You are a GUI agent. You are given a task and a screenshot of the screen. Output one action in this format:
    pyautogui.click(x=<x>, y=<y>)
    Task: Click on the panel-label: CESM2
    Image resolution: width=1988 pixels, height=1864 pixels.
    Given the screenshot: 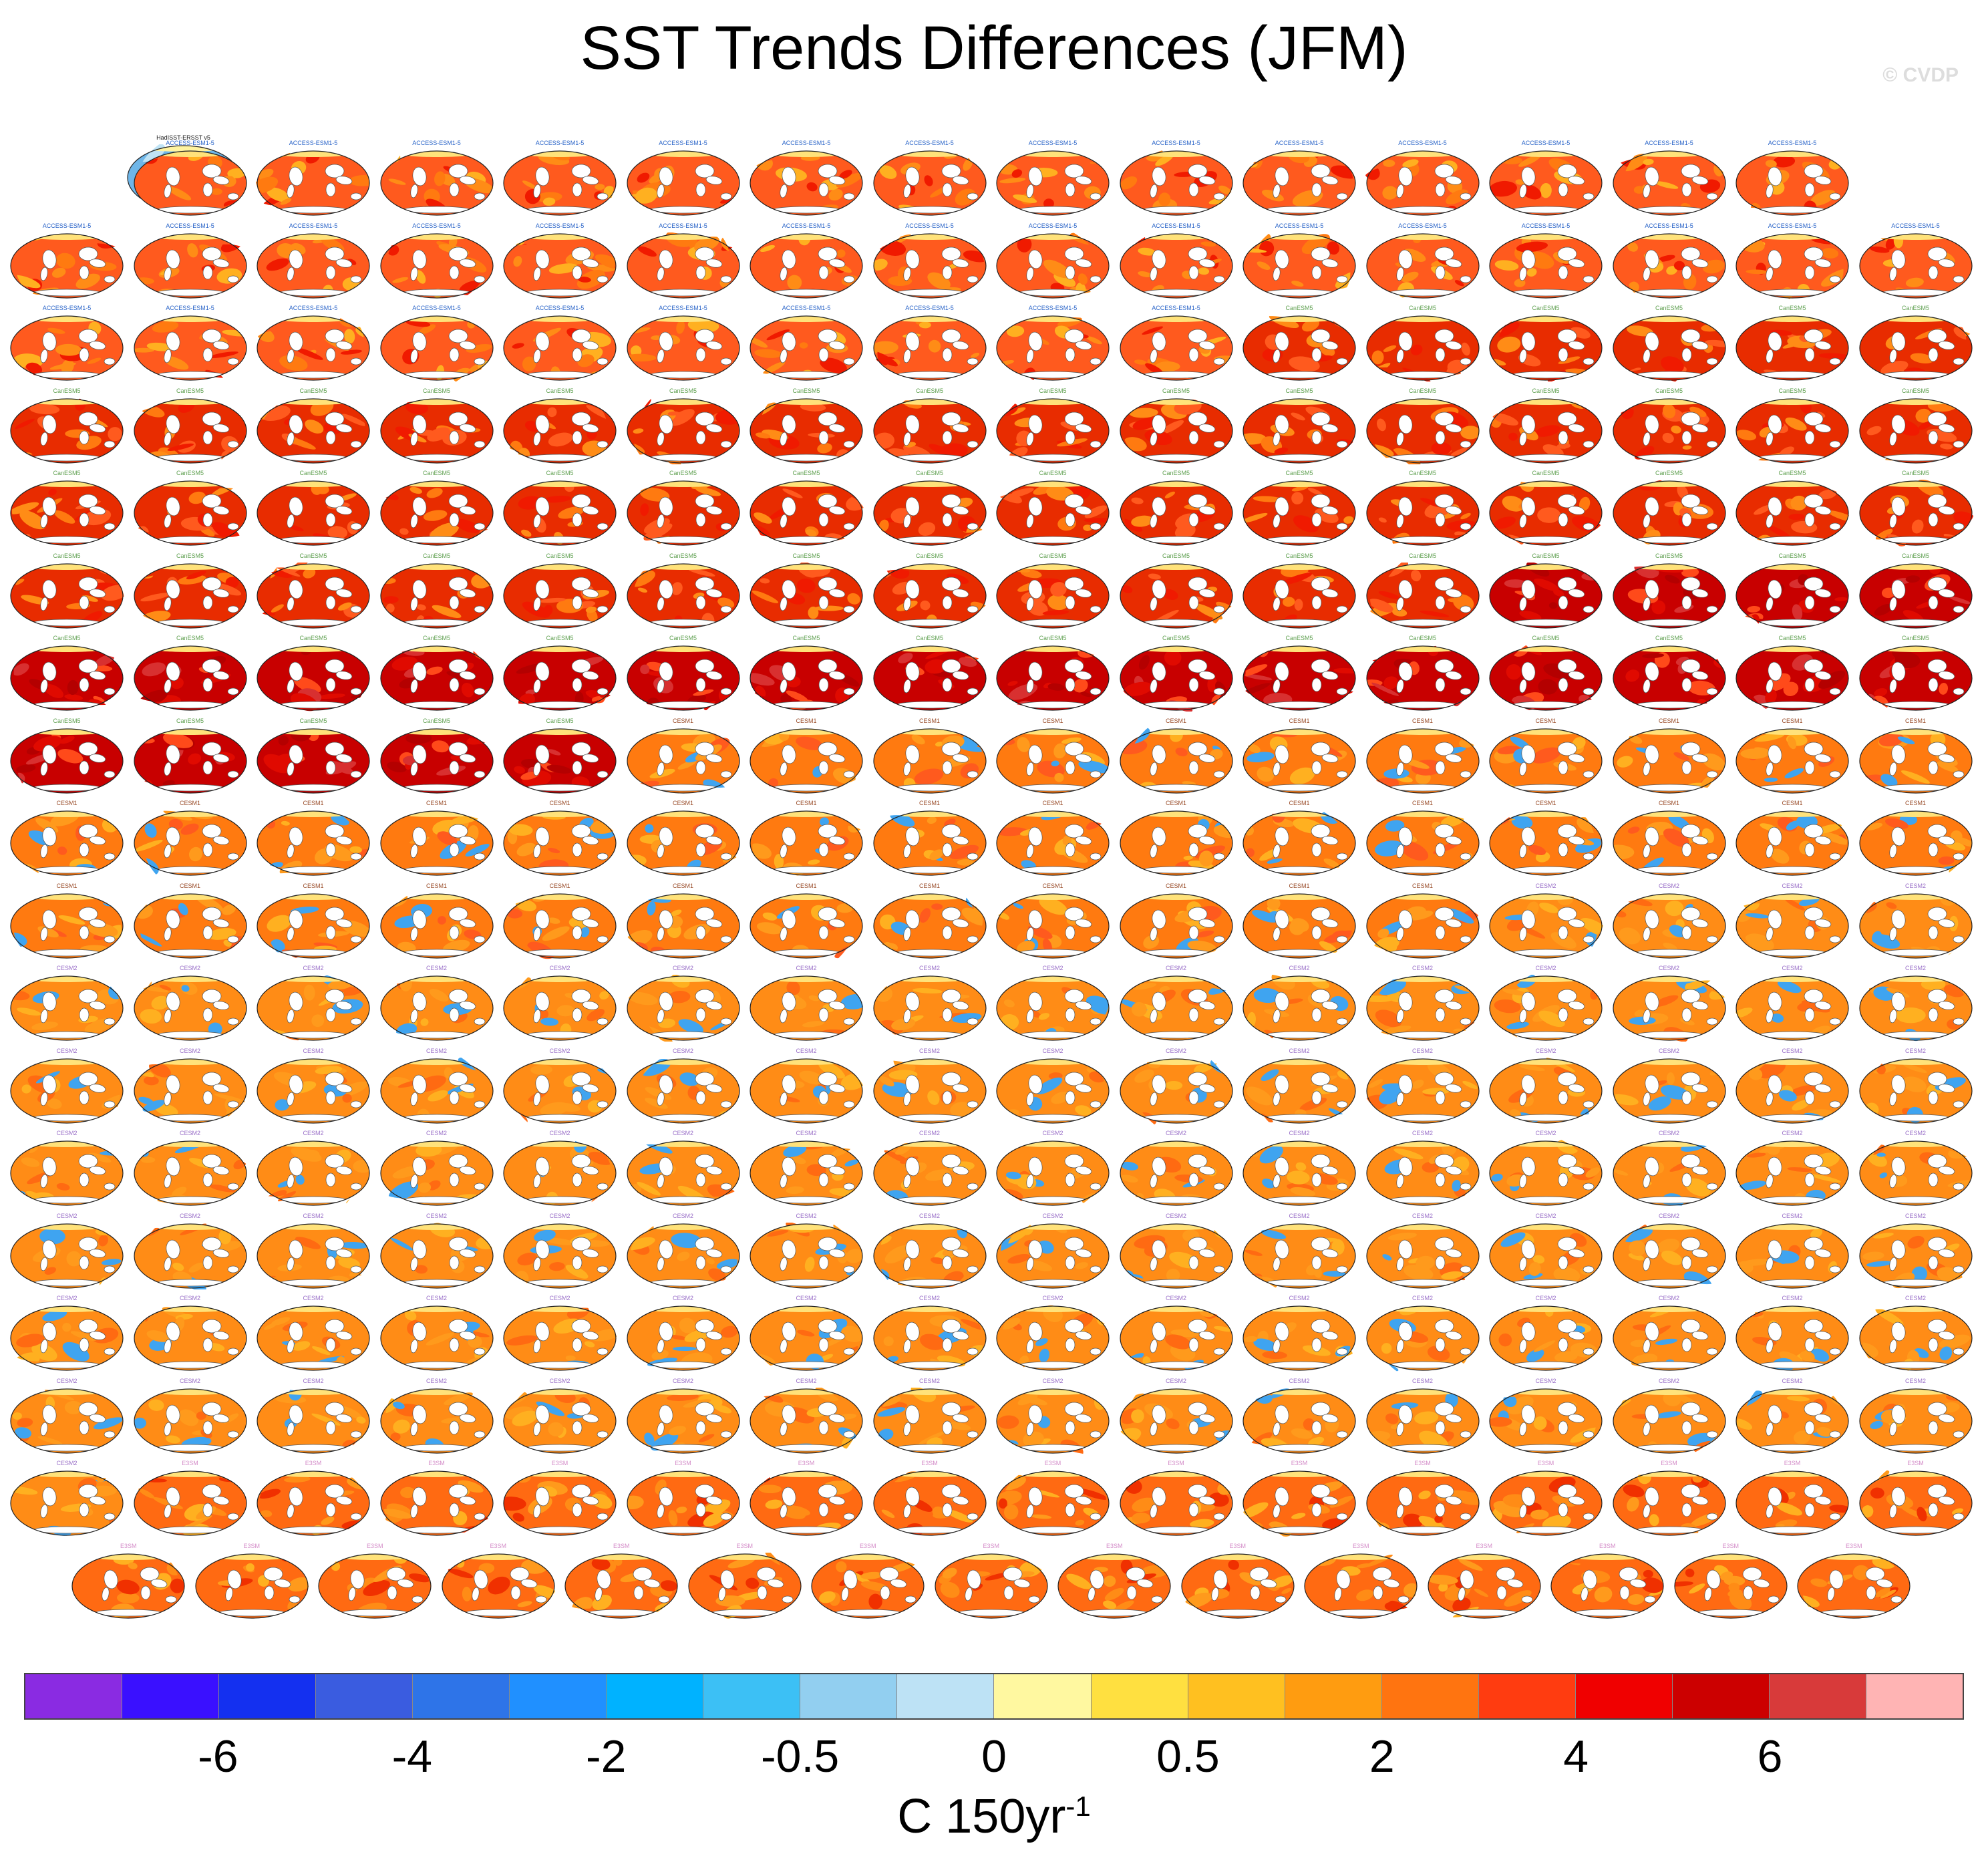 What is the action you would take?
    pyautogui.click(x=1052, y=1050)
    